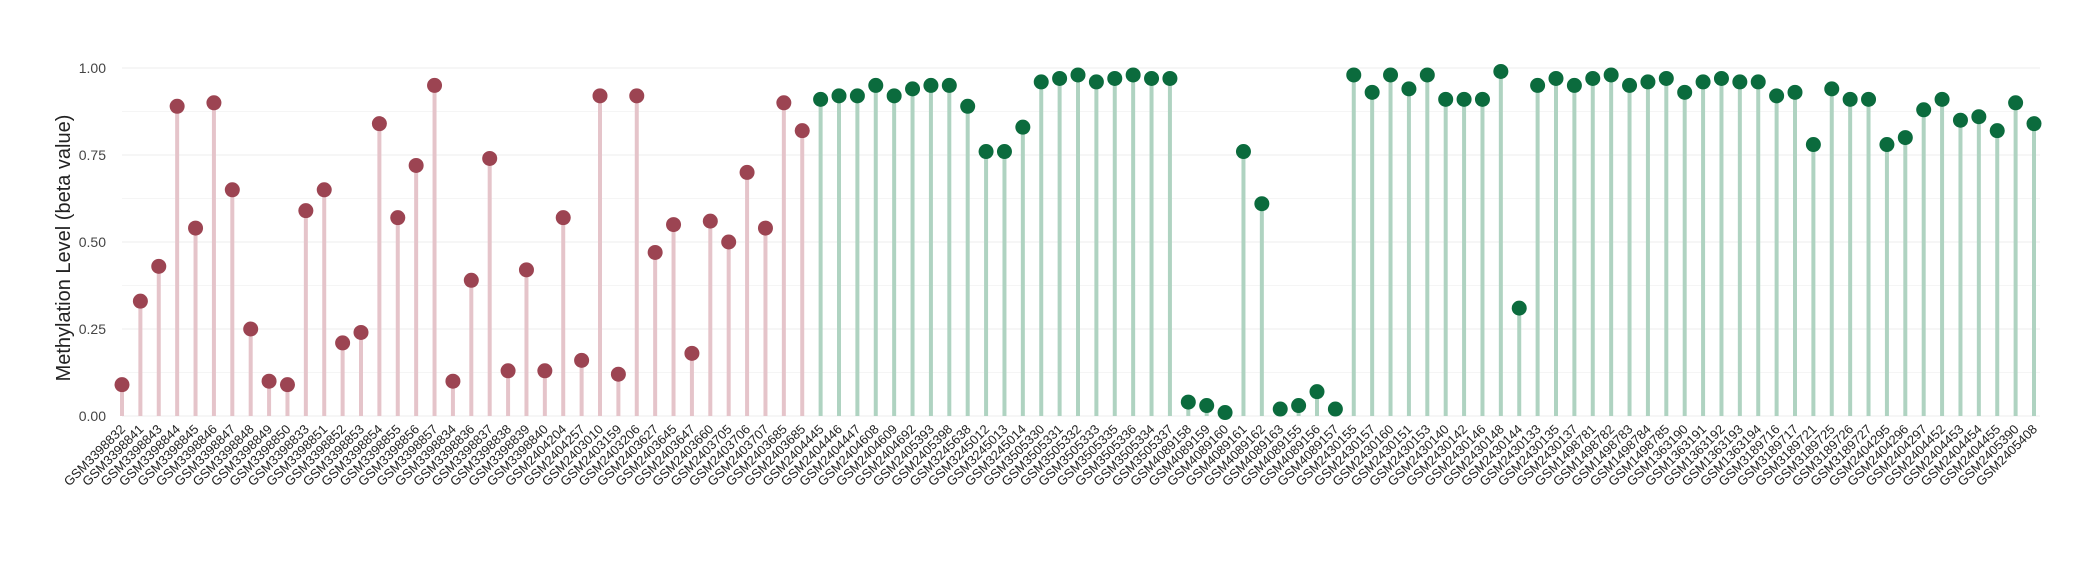 Image resolution: width=2100 pixels, height=580 pixels. I want to click on y-axis-ticks: 0.00 0.25 0.50 0.75 1.00, so click(92, 242).